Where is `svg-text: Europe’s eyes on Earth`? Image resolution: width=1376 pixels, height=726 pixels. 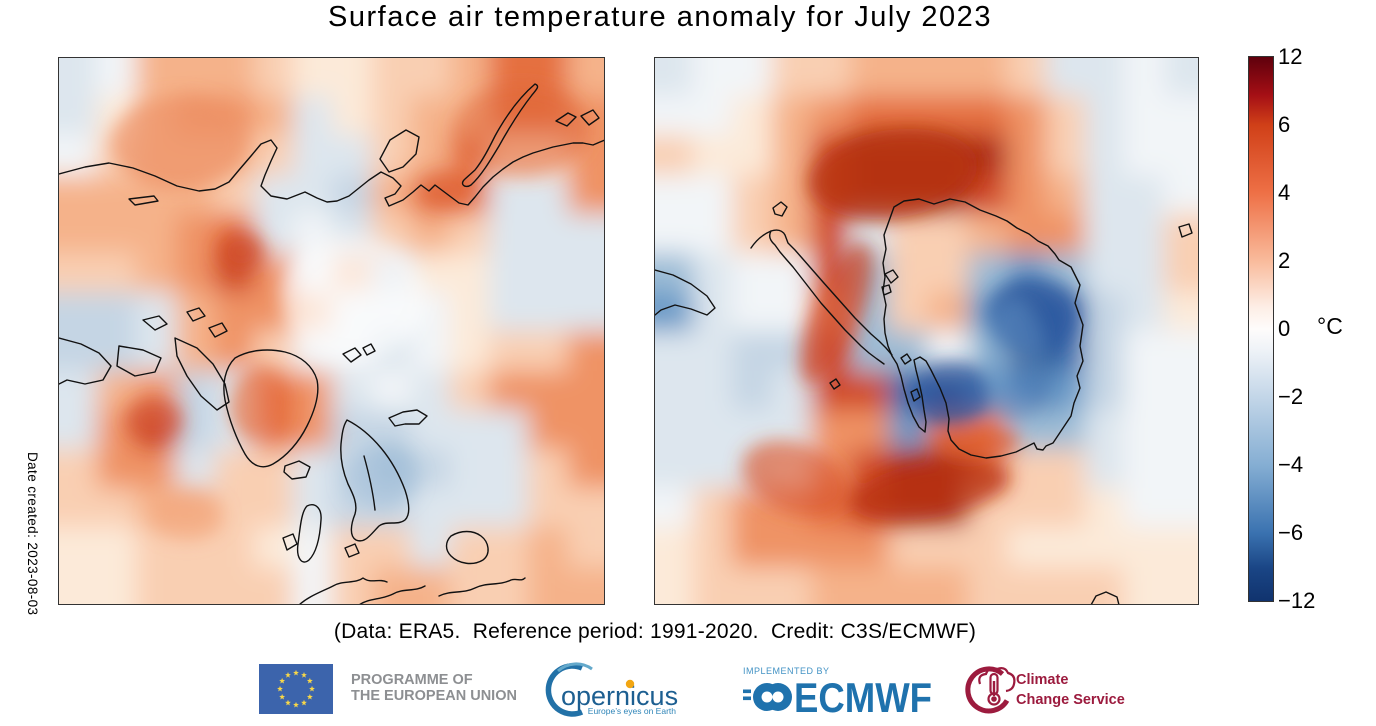
svg-text: Europe’s eyes on Earth is located at coordinates (632, 711).